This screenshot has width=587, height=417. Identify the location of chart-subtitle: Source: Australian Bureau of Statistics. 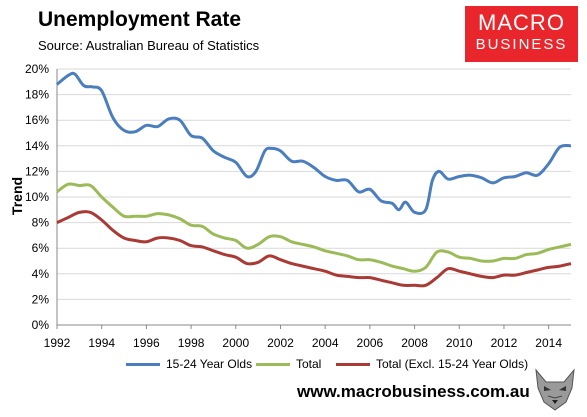
(149, 45).